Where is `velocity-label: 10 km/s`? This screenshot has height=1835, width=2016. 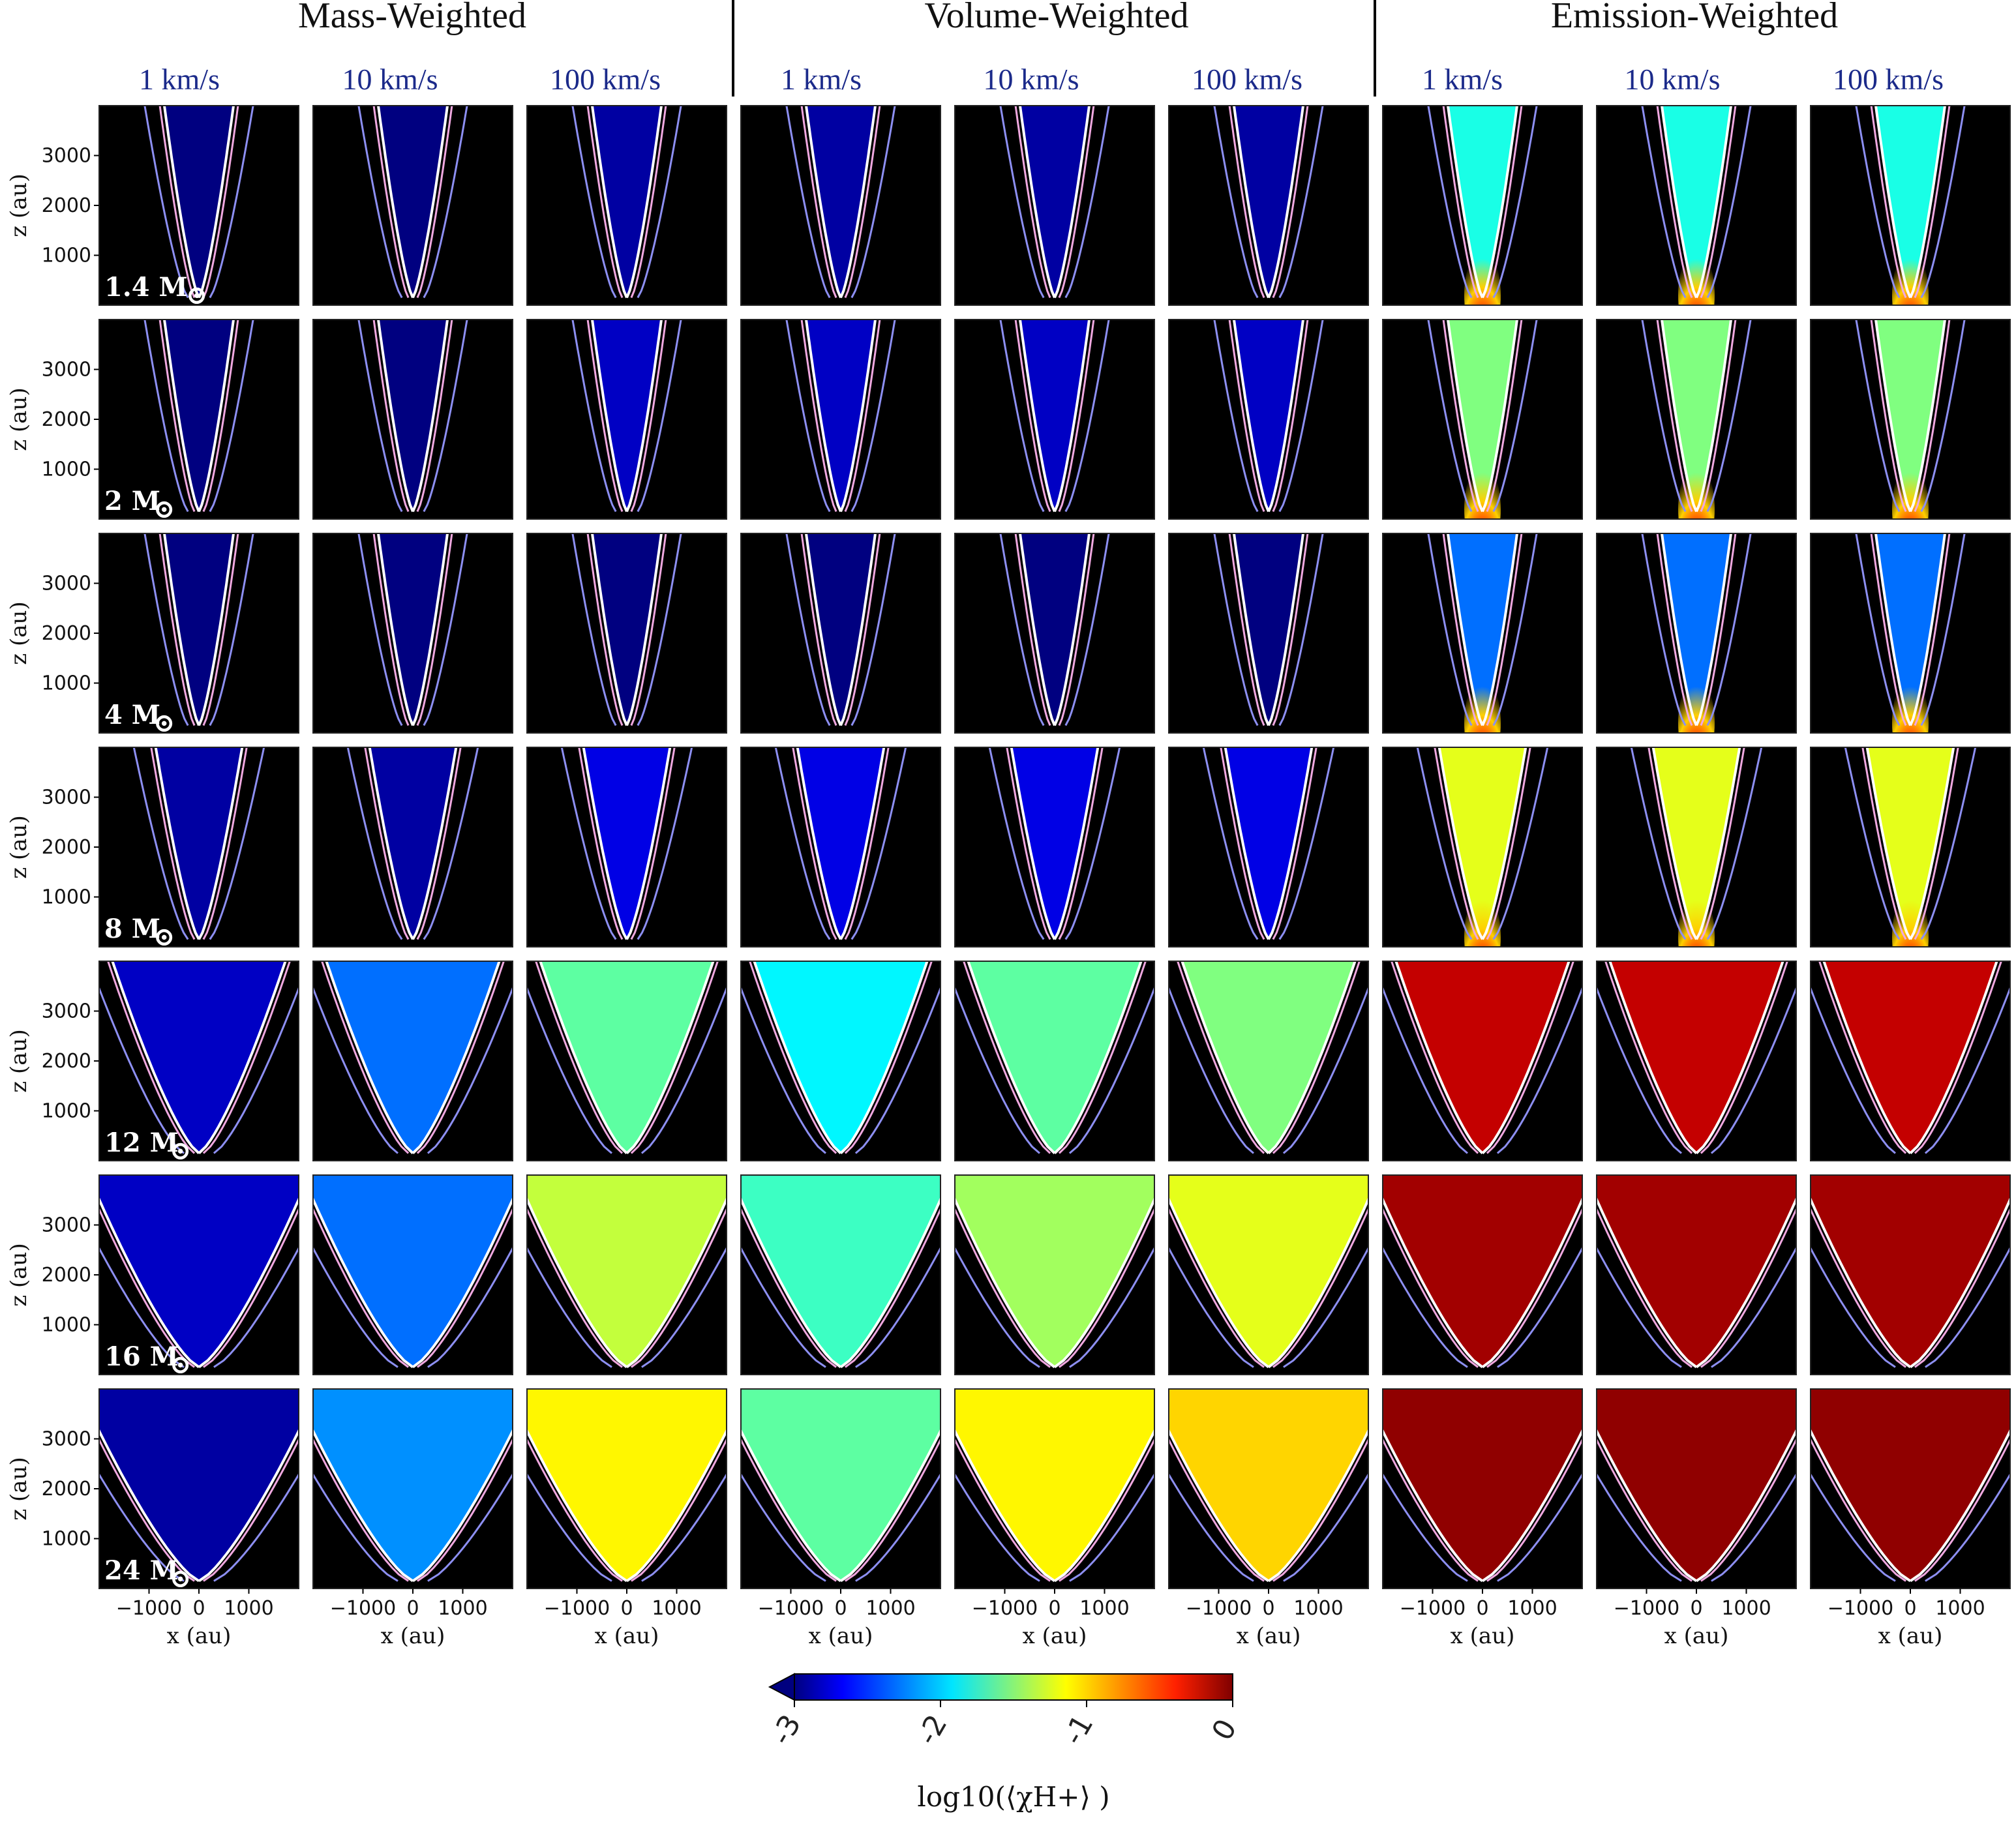 velocity-label: 10 km/s is located at coordinates (390, 79).